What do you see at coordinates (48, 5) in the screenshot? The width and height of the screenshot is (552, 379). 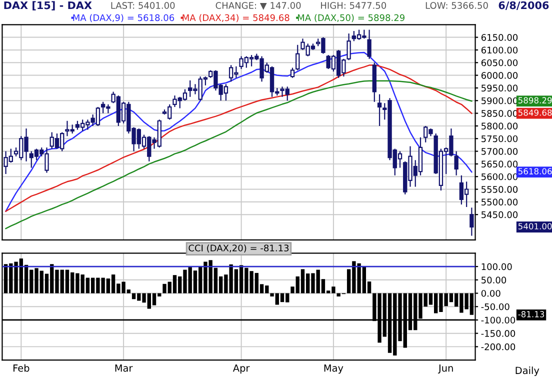 I see `chart-title: DAX [15] - DAX` at bounding box center [48, 5].